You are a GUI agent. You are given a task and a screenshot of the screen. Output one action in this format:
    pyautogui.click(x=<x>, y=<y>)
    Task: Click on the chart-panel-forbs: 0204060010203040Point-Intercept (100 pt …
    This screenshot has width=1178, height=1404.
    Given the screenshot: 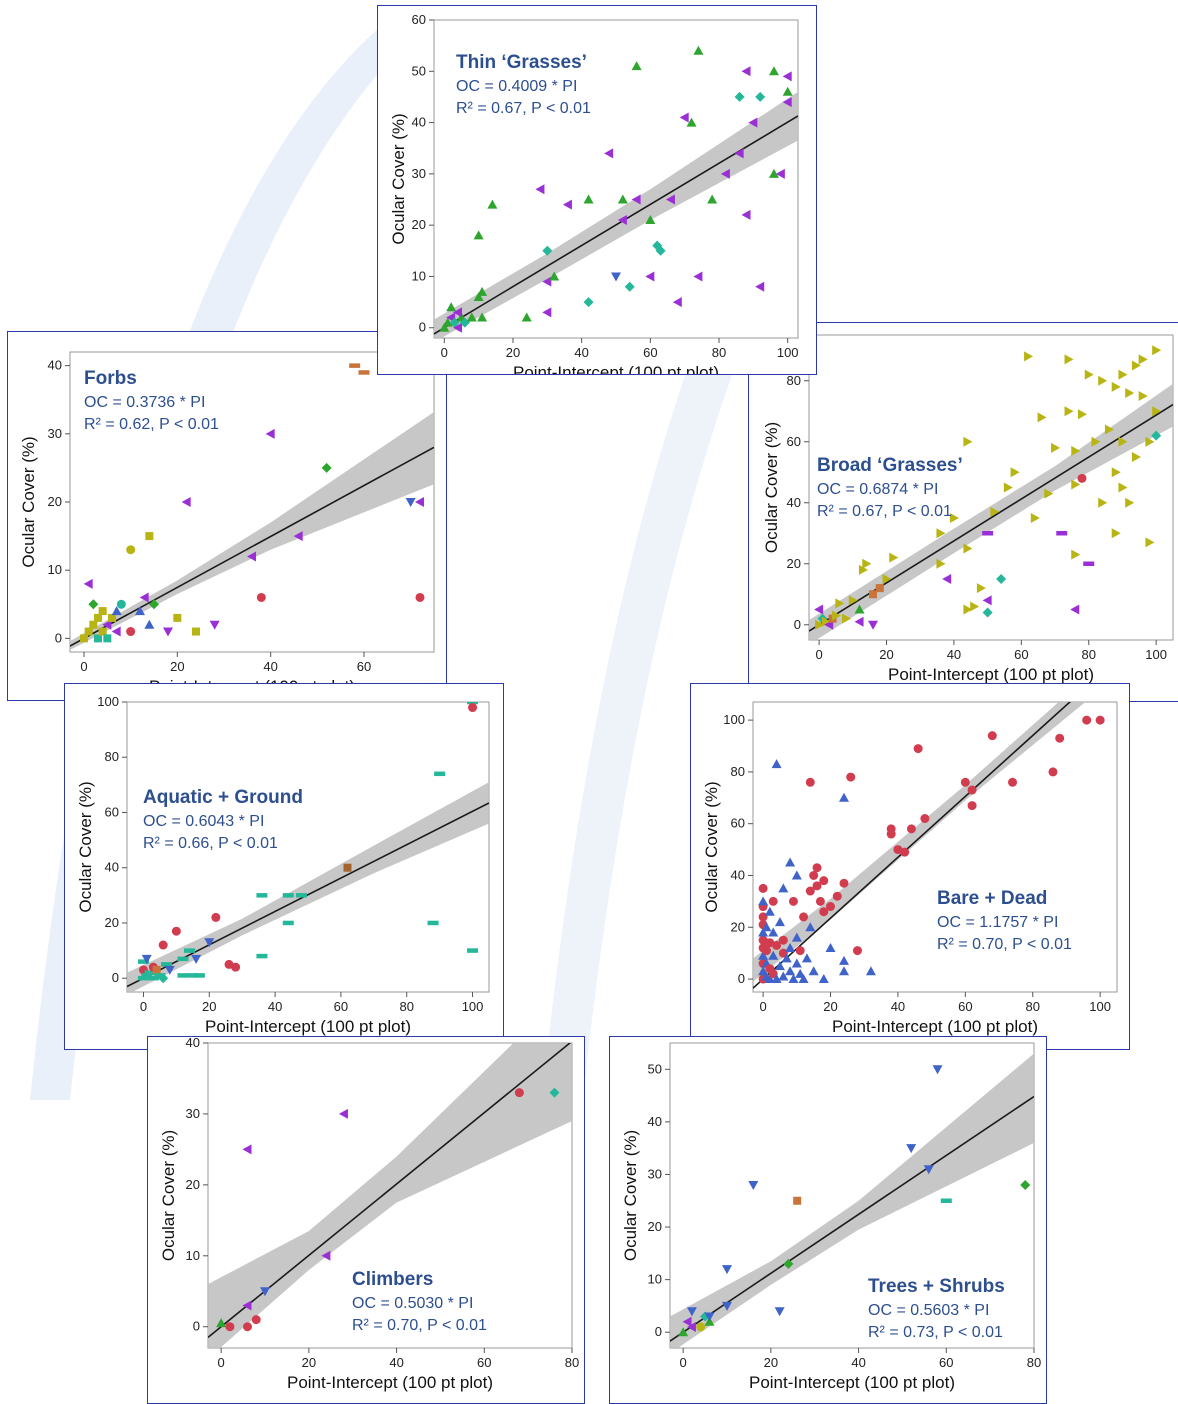 What is the action you would take?
    pyautogui.click(x=227, y=516)
    